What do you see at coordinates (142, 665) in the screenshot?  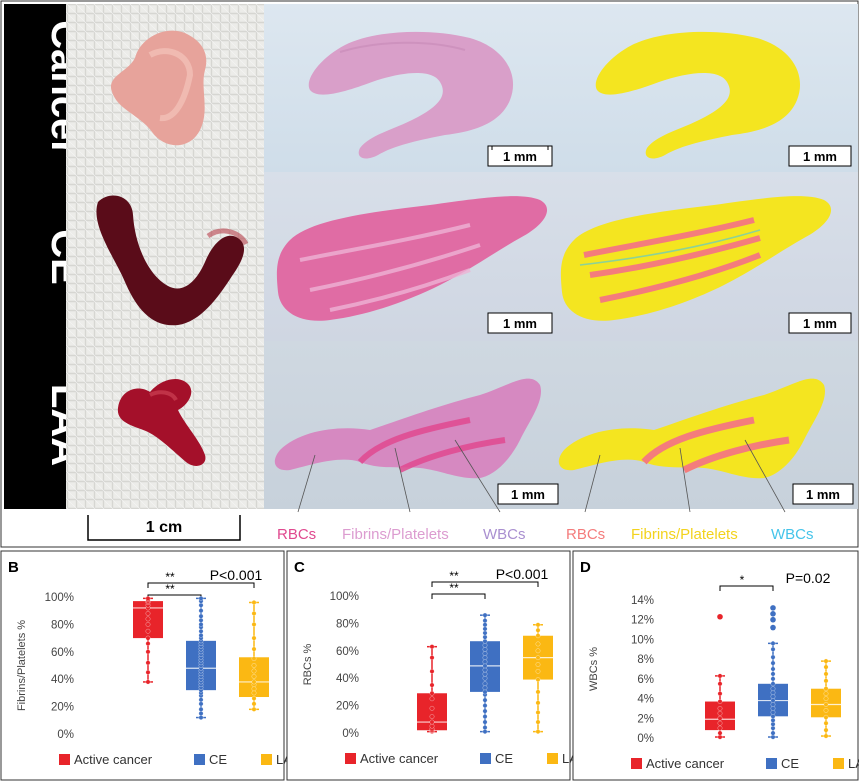 I see `panel-b-frame` at bounding box center [142, 665].